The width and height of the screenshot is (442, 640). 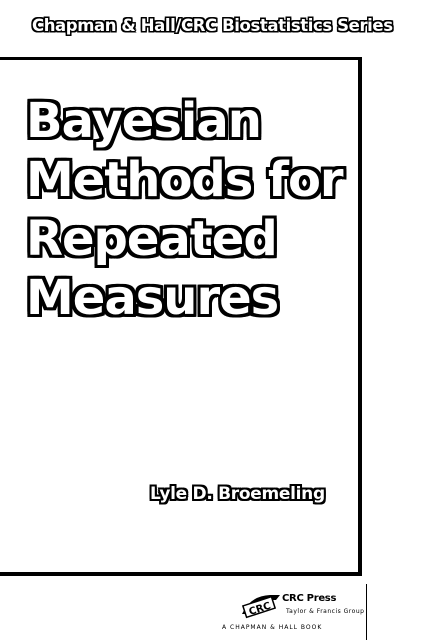 What do you see at coordinates (272, 627) in the screenshot?
I see `publisher-imprint: A CHAPMAN & HALL BOOK` at bounding box center [272, 627].